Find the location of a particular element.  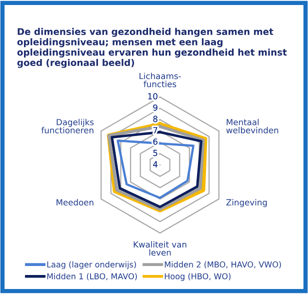

legend-label: Midden 1 (LBO, MAVO) is located at coordinates (92, 276).